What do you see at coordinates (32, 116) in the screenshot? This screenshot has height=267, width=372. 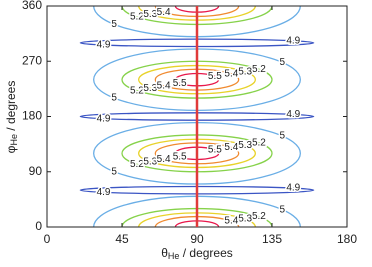 I see `y-tick-label: 180` at bounding box center [32, 116].